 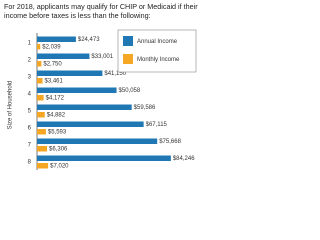 What do you see at coordinates (59, 167) in the screenshot?
I see `value-label: $7,020` at bounding box center [59, 167].